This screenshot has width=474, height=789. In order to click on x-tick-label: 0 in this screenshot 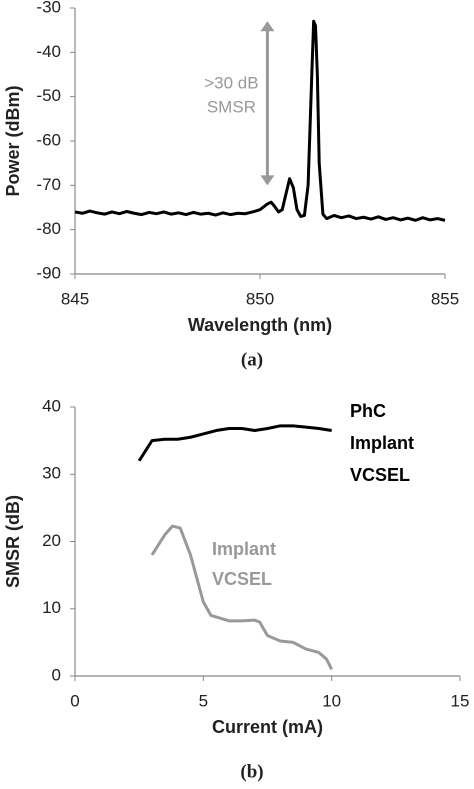, I will do `click(74, 700)`.